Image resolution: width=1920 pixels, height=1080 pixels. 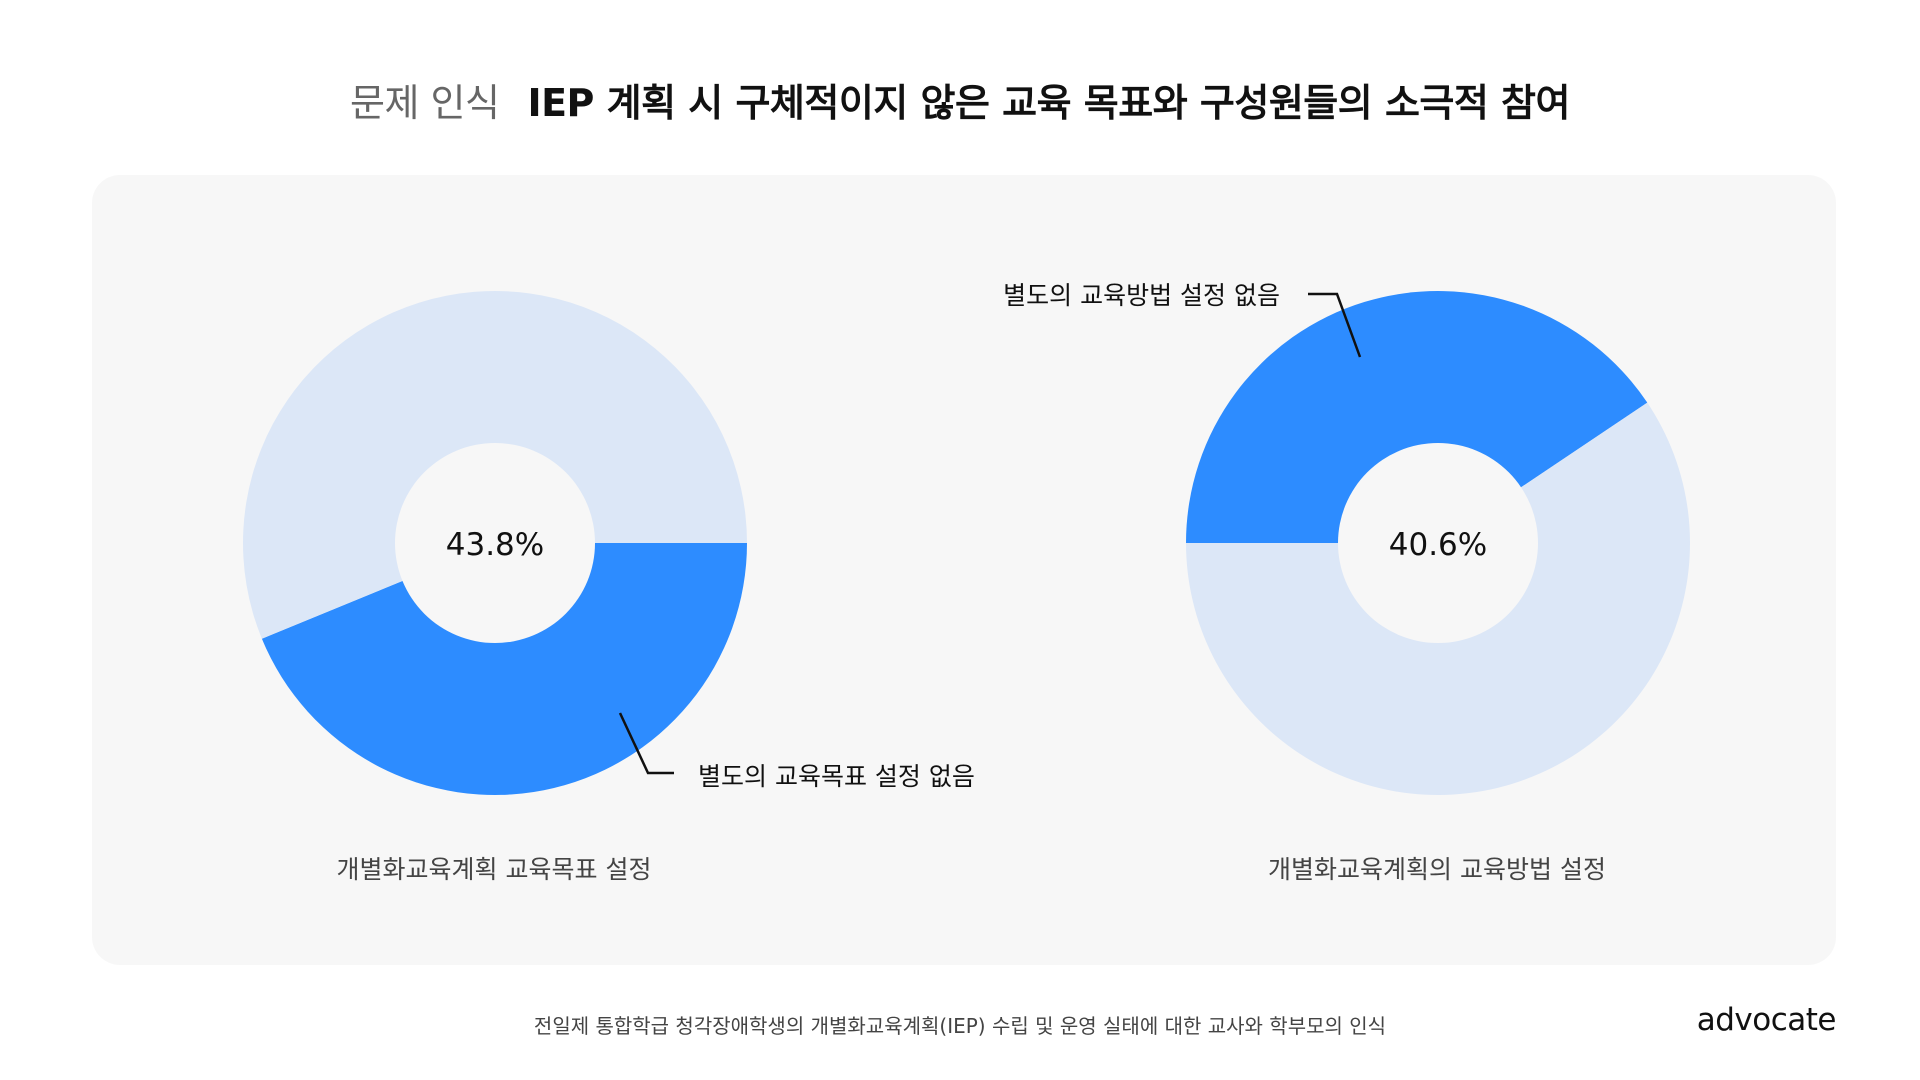 What do you see at coordinates (1141, 295) in the screenshot?
I see `slice-label-right: 별도의 교육방법 설정 없음` at bounding box center [1141, 295].